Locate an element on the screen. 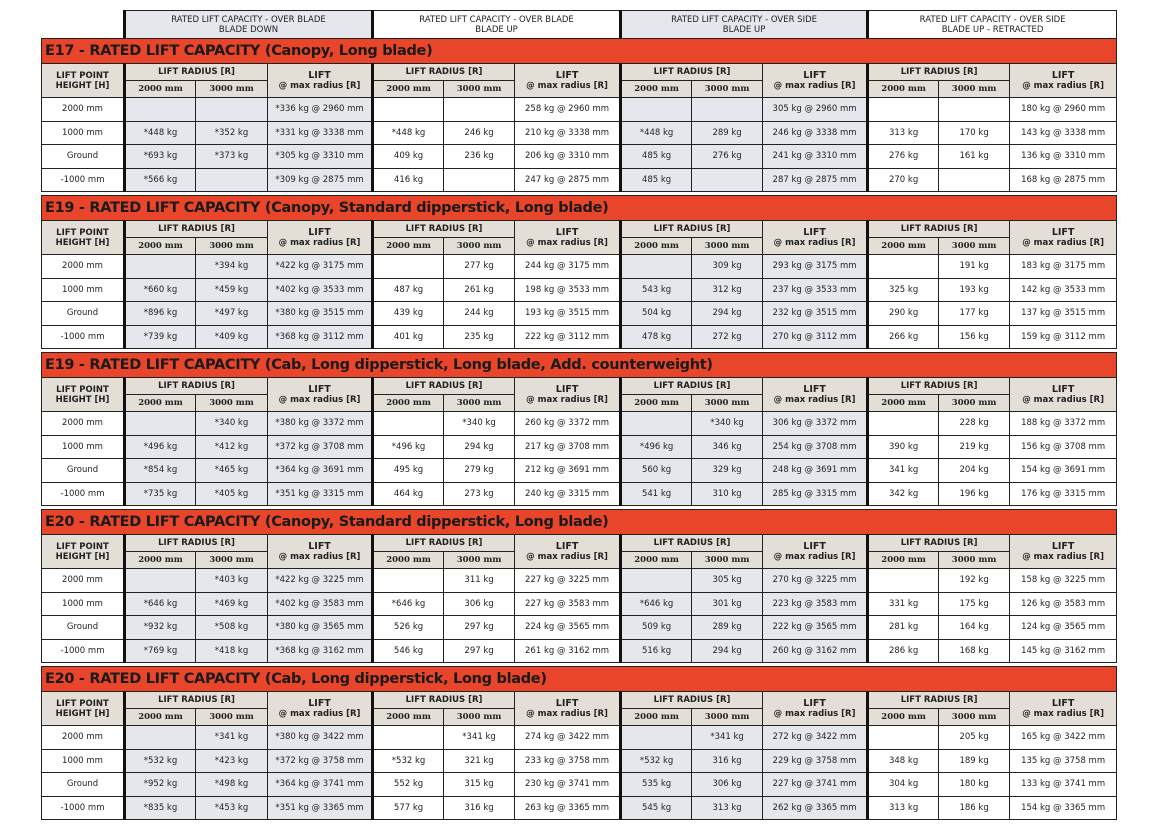 Image resolution: width=1149 pixels, height=838 pixels. capacity-max-radius: 261 kg @ 3162 mm is located at coordinates (568, 650).